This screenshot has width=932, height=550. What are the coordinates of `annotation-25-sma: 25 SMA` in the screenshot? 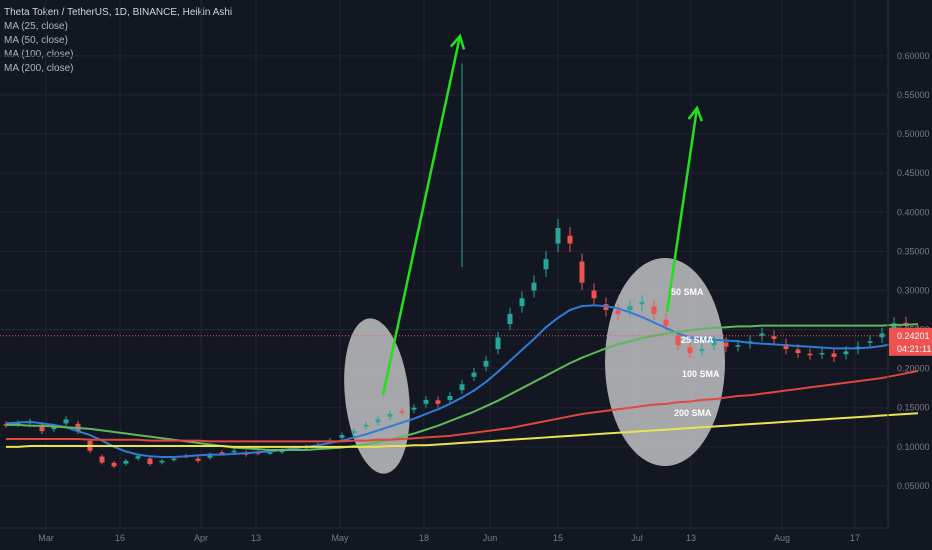 It's located at (697, 340).